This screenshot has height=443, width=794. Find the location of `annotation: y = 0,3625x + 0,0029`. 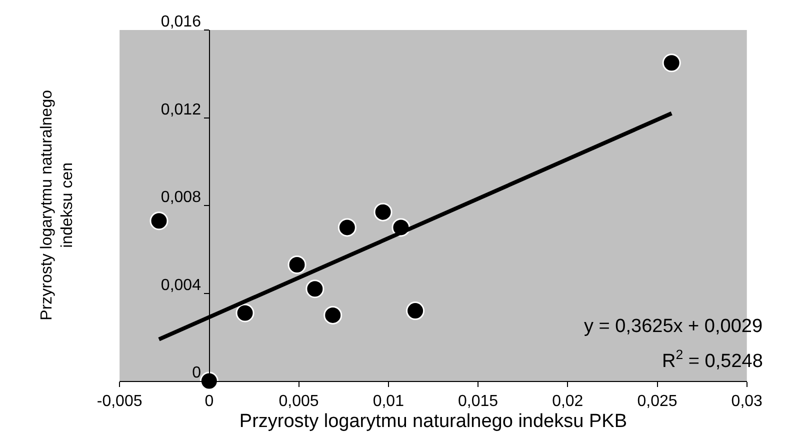

annotation: y = 0,3625x + 0,0029 is located at coordinates (673, 326).